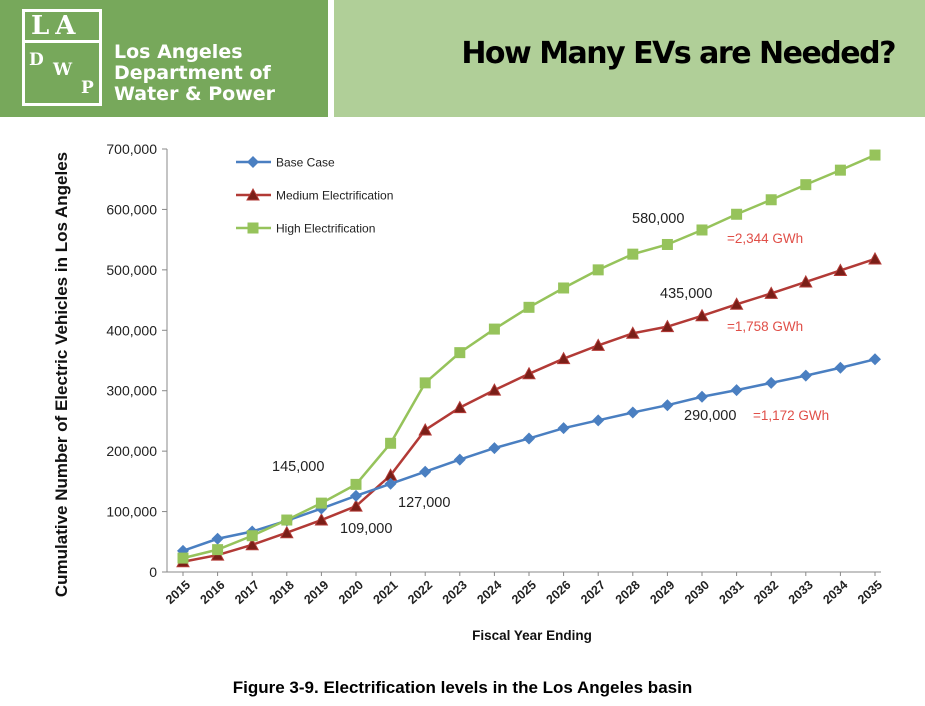 This screenshot has width=925, height=706. I want to click on logo-divider, so click(62, 41).